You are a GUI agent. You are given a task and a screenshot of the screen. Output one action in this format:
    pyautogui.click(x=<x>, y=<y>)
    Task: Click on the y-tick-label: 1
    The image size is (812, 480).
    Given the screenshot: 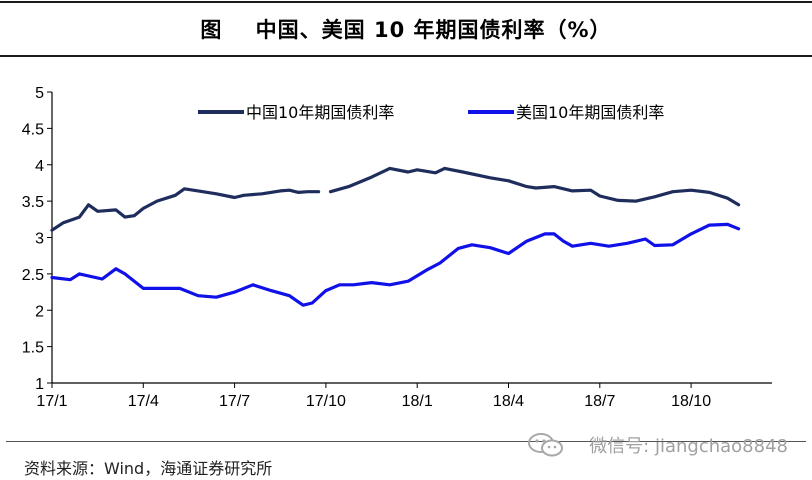 What is the action you would take?
    pyautogui.click(x=39, y=384)
    